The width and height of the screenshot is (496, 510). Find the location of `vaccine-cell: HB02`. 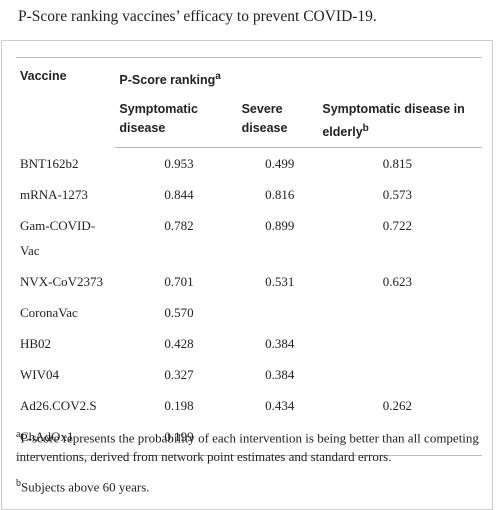

vaccine-cell: HB02 is located at coordinates (36, 344).